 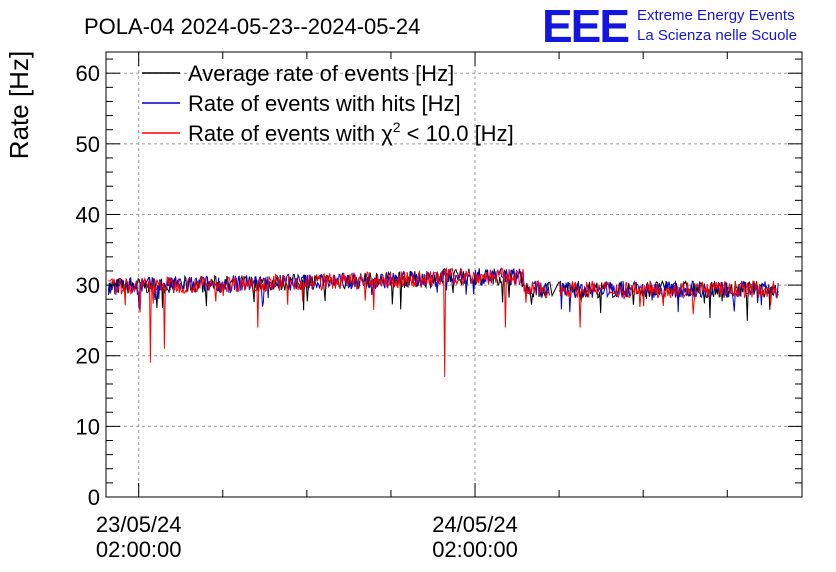 I want to click on logo-mark: EEE, so click(x=585, y=26).